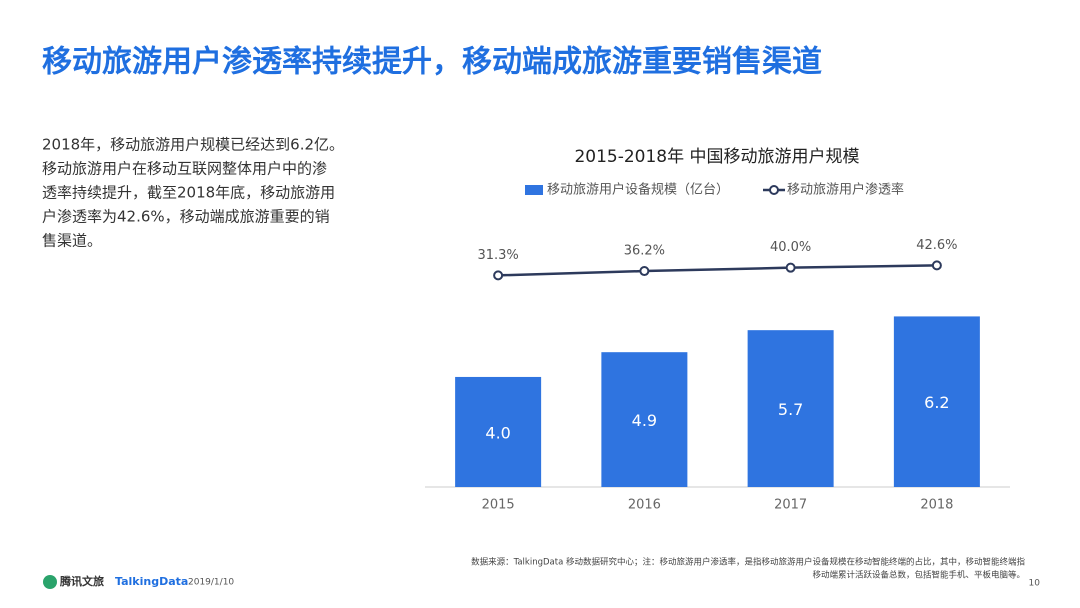 The image size is (1080, 608). Describe the element at coordinates (1035, 584) in the screenshot. I see `page-number: 10` at that location.